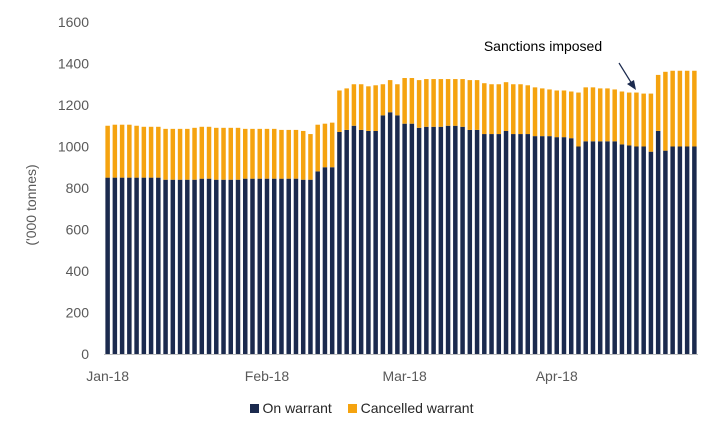  I want to click on y-tick-label: 1200, so click(73, 105).